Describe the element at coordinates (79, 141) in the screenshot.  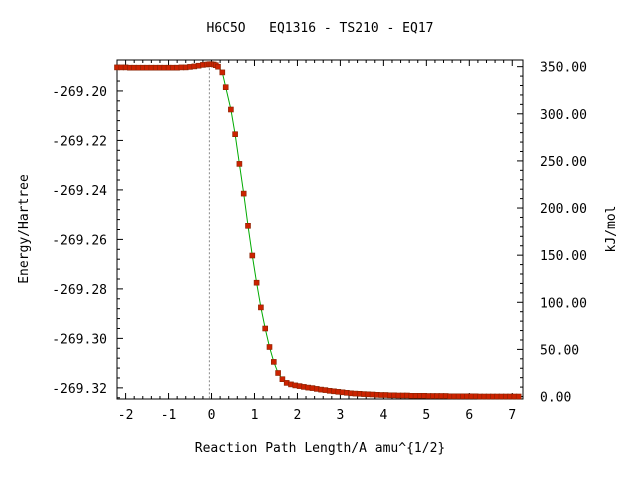
I see `y-tick-label: -269.22` at that location.